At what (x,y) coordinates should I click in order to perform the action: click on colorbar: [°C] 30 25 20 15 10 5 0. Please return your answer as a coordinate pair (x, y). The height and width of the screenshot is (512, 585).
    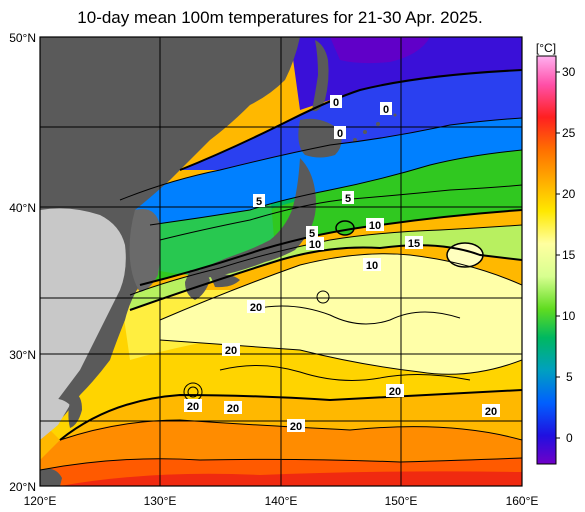
    Looking at the image, I should click on (556, 253).